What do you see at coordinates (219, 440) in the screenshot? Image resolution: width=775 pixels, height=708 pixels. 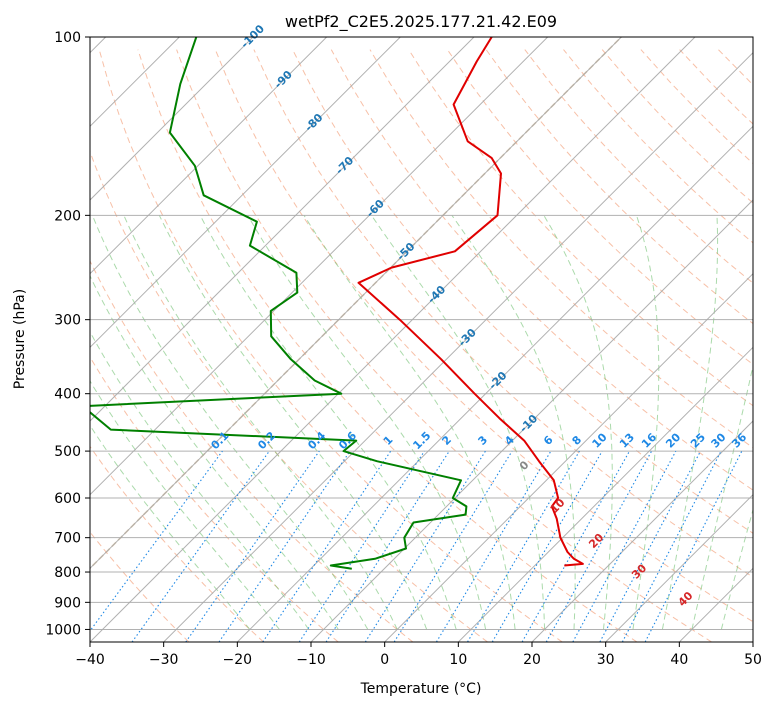 I see `mixing-ratio-label: 0.1` at bounding box center [219, 440].